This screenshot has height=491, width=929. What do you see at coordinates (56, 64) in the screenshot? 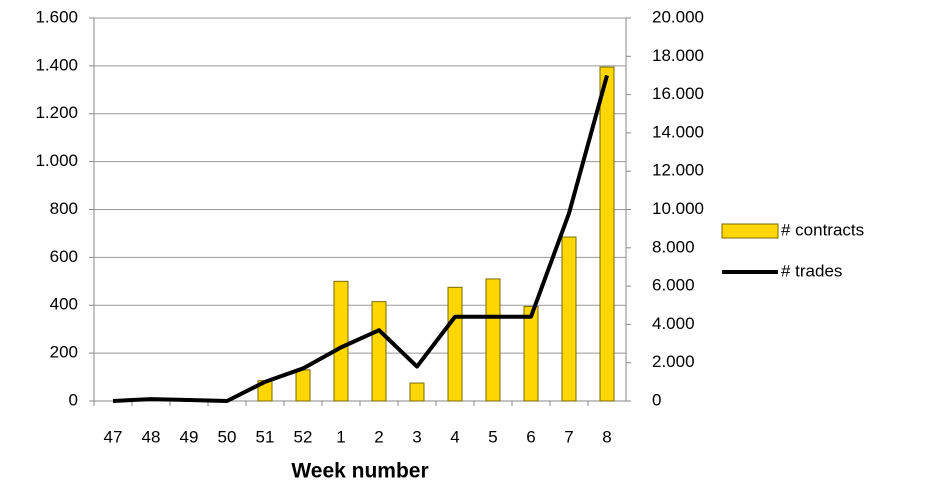
I see `y-tick-label: 1.400` at bounding box center [56, 64].